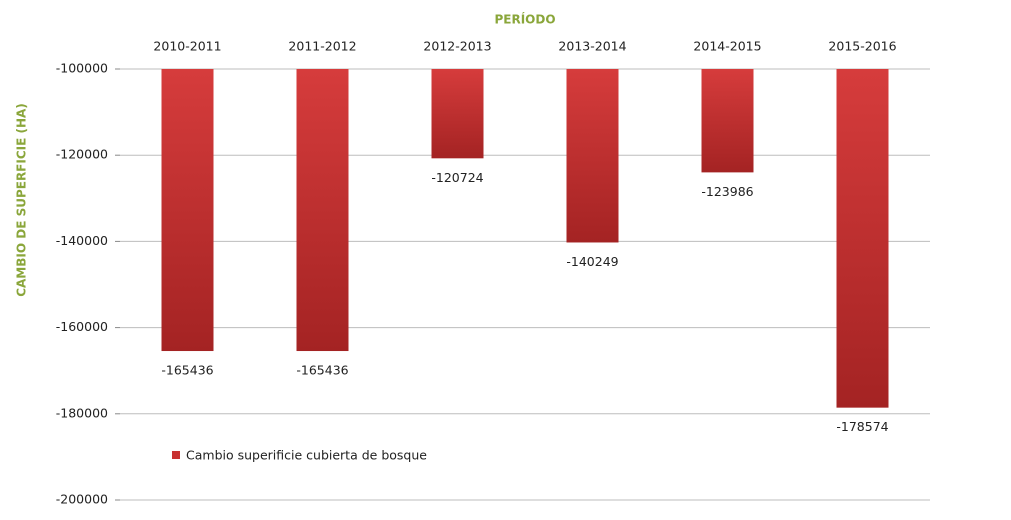  I want to click on x-tick-label: 2011-2012, so click(322, 46).